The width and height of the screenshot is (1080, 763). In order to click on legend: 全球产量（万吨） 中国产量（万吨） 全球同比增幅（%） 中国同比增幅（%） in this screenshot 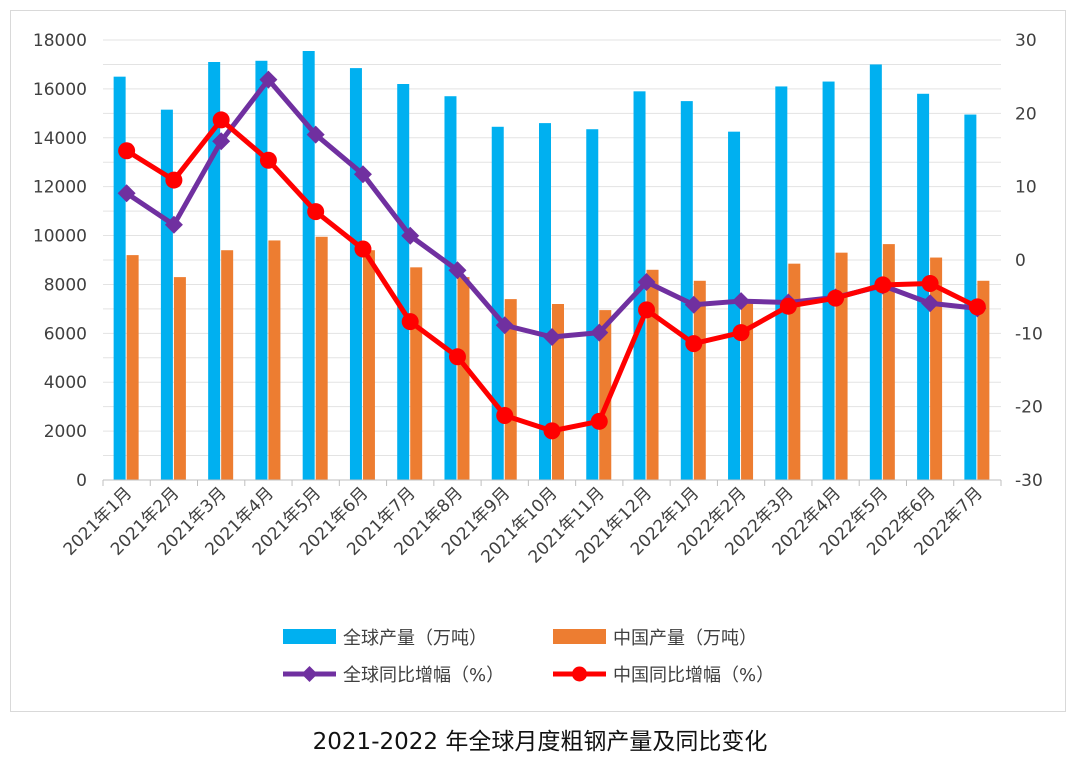, I will do `click(528, 657)`.